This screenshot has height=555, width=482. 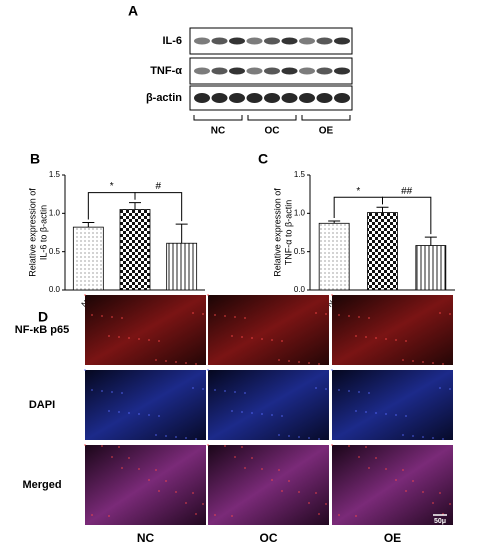 I want to click on y-tick-label: 1.5, so click(x=300, y=174).